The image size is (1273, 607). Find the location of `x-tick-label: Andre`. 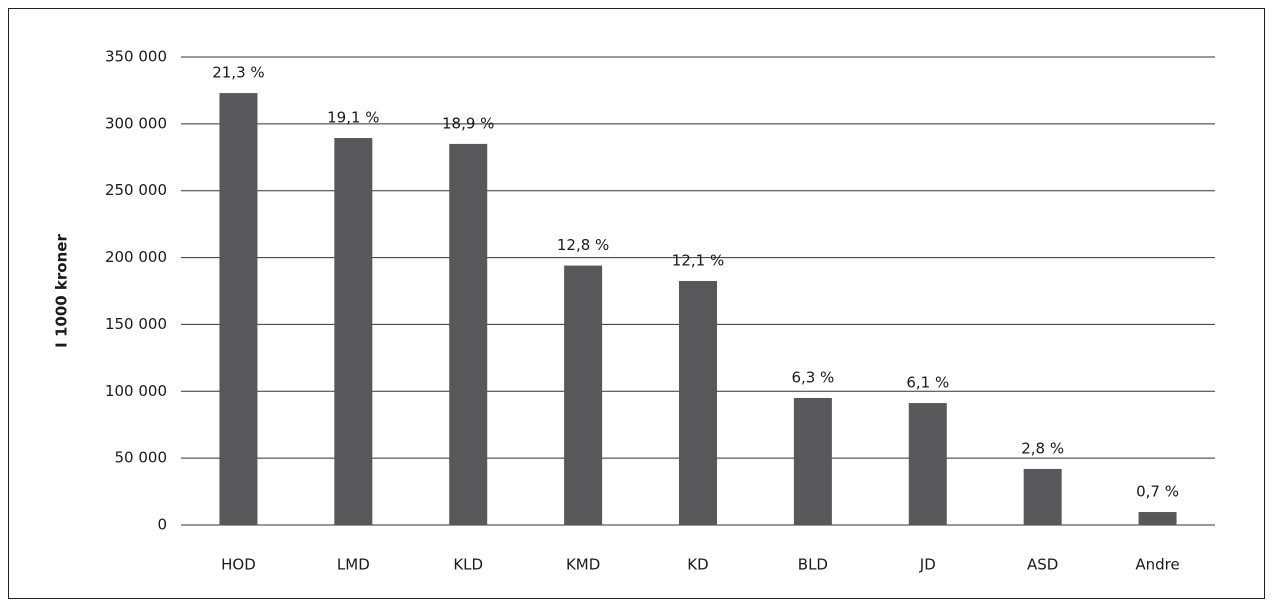

x-tick-label: Andre is located at coordinates (1157, 565).